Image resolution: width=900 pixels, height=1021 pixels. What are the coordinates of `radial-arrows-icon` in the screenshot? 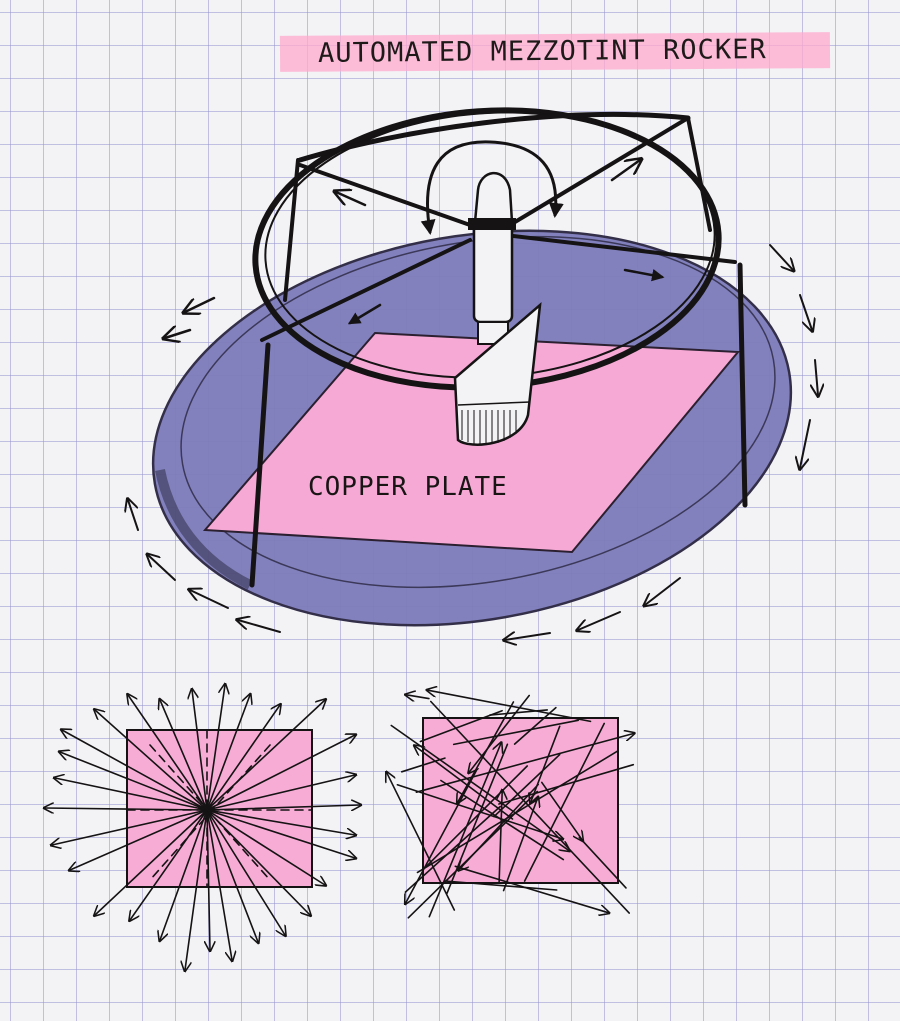 It's located at (202, 827).